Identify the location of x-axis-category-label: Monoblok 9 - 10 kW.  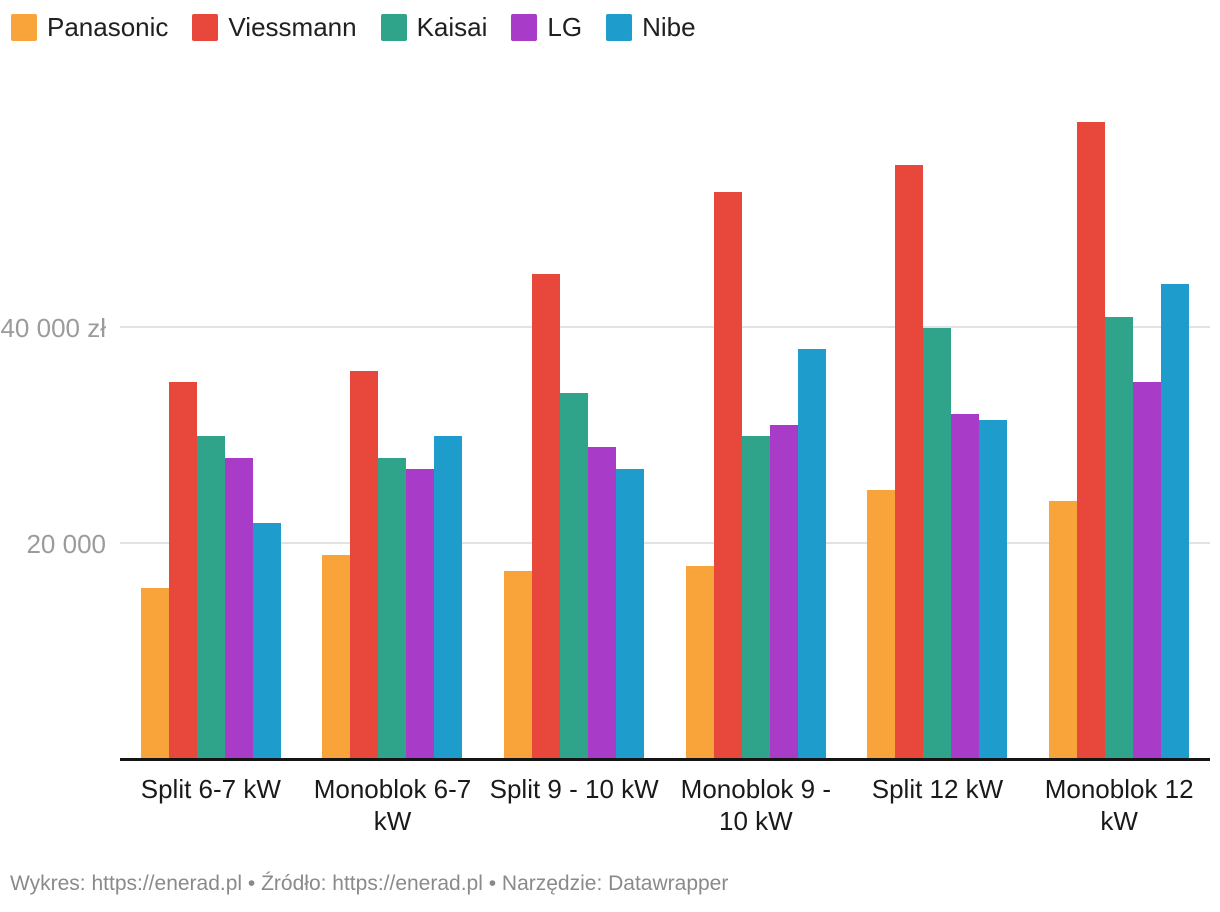
(755, 805).